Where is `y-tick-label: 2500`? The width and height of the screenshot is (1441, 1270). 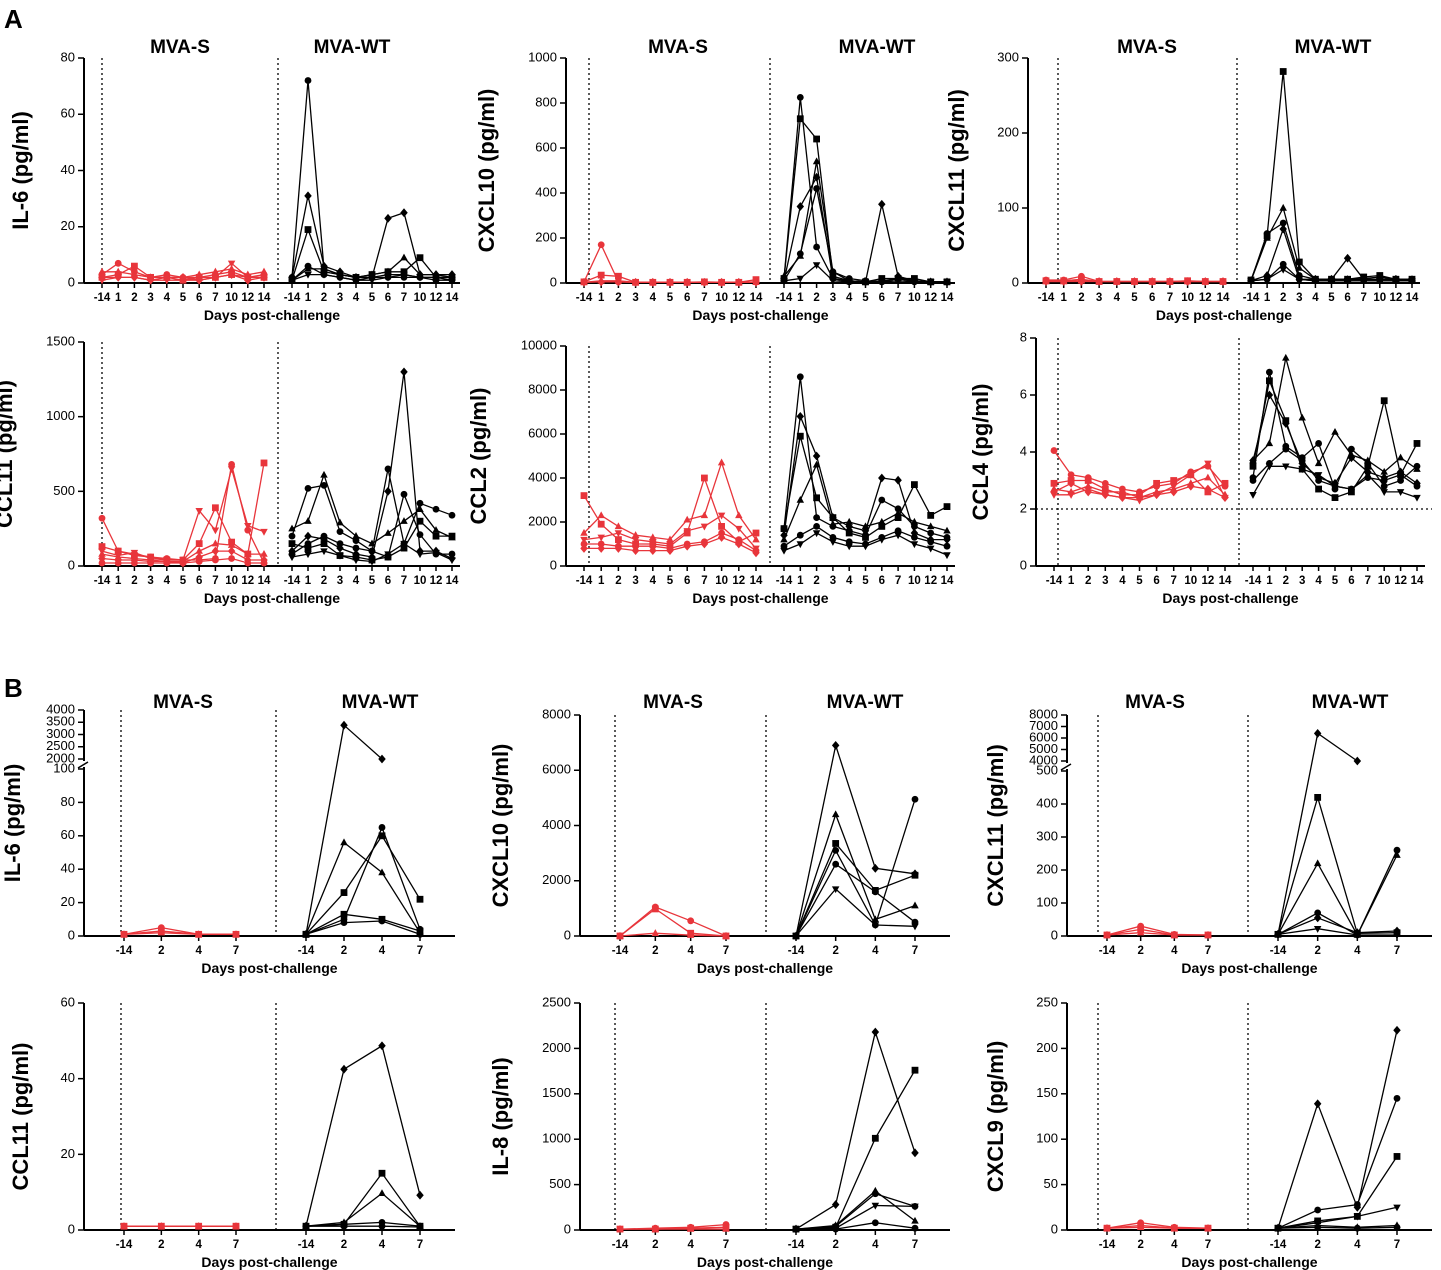 y-tick-label: 2500 is located at coordinates (556, 1001).